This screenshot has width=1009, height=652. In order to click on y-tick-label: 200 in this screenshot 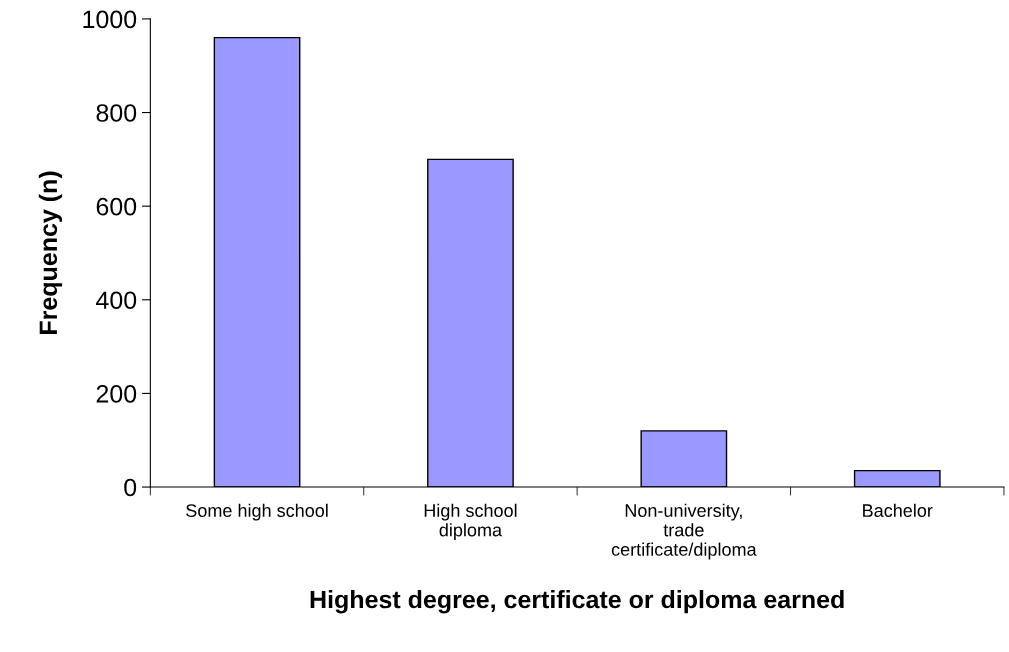, I will do `click(116, 394)`.